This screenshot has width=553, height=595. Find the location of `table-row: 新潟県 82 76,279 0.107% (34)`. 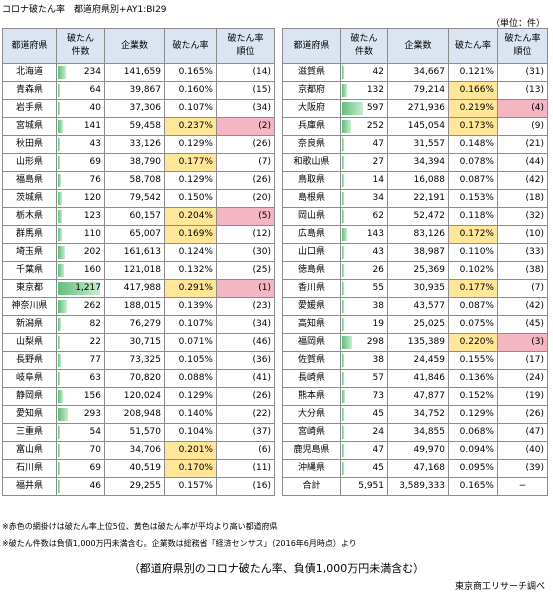

table-row: 新潟県 82 76,279 0.107% (34) is located at coordinates (138, 324).